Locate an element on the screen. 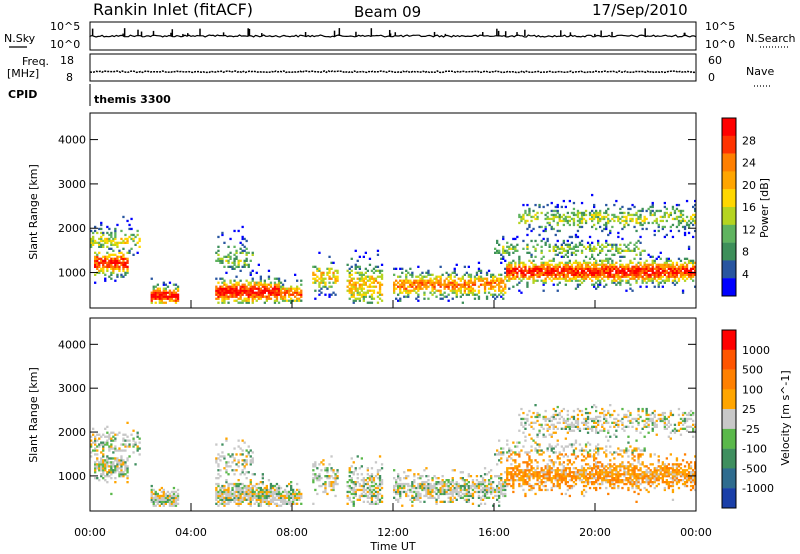  colorbar-tick: 1000 is located at coordinates (756, 350).